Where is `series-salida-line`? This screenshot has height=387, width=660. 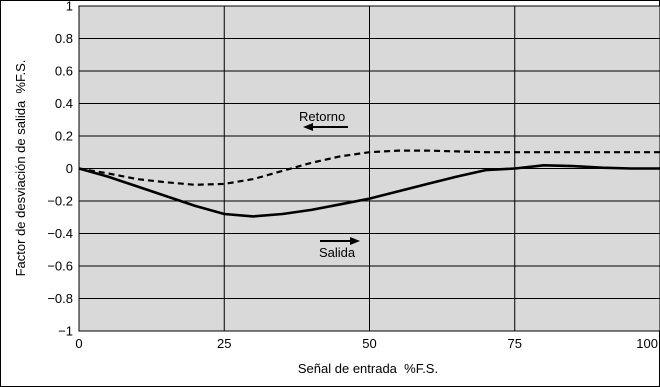 series-salida-line is located at coordinates (369, 191).